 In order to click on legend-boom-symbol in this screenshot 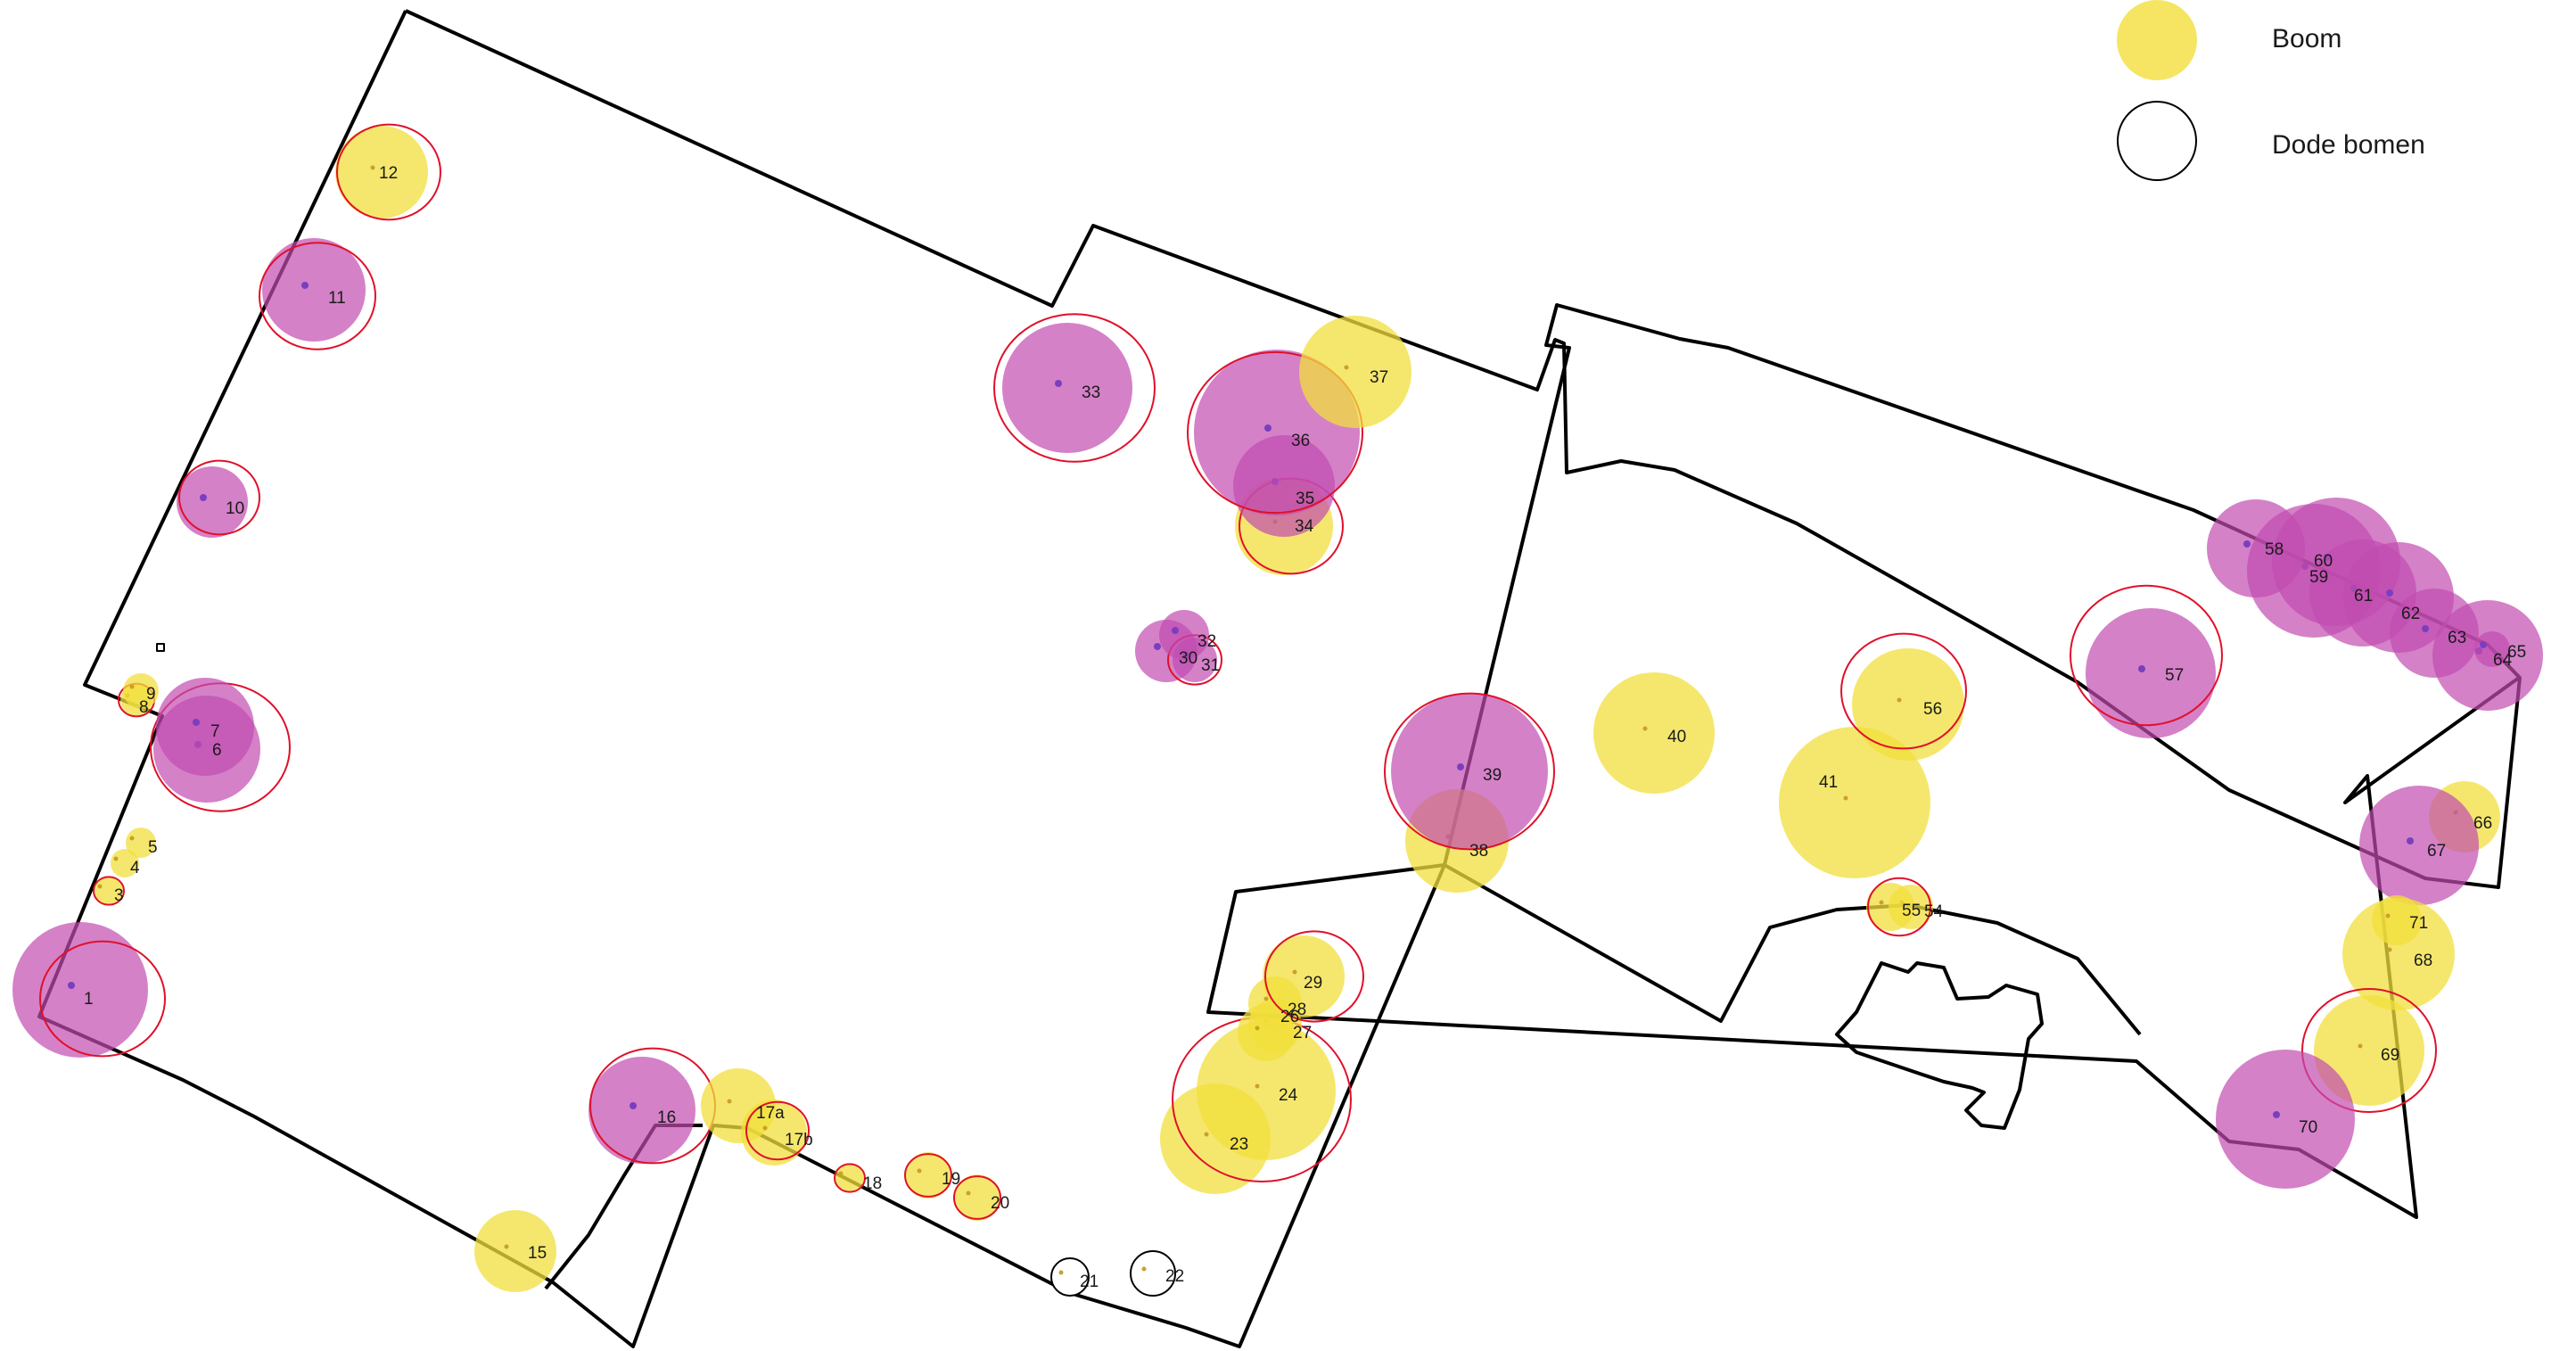, I will do `click(2157, 40)`.